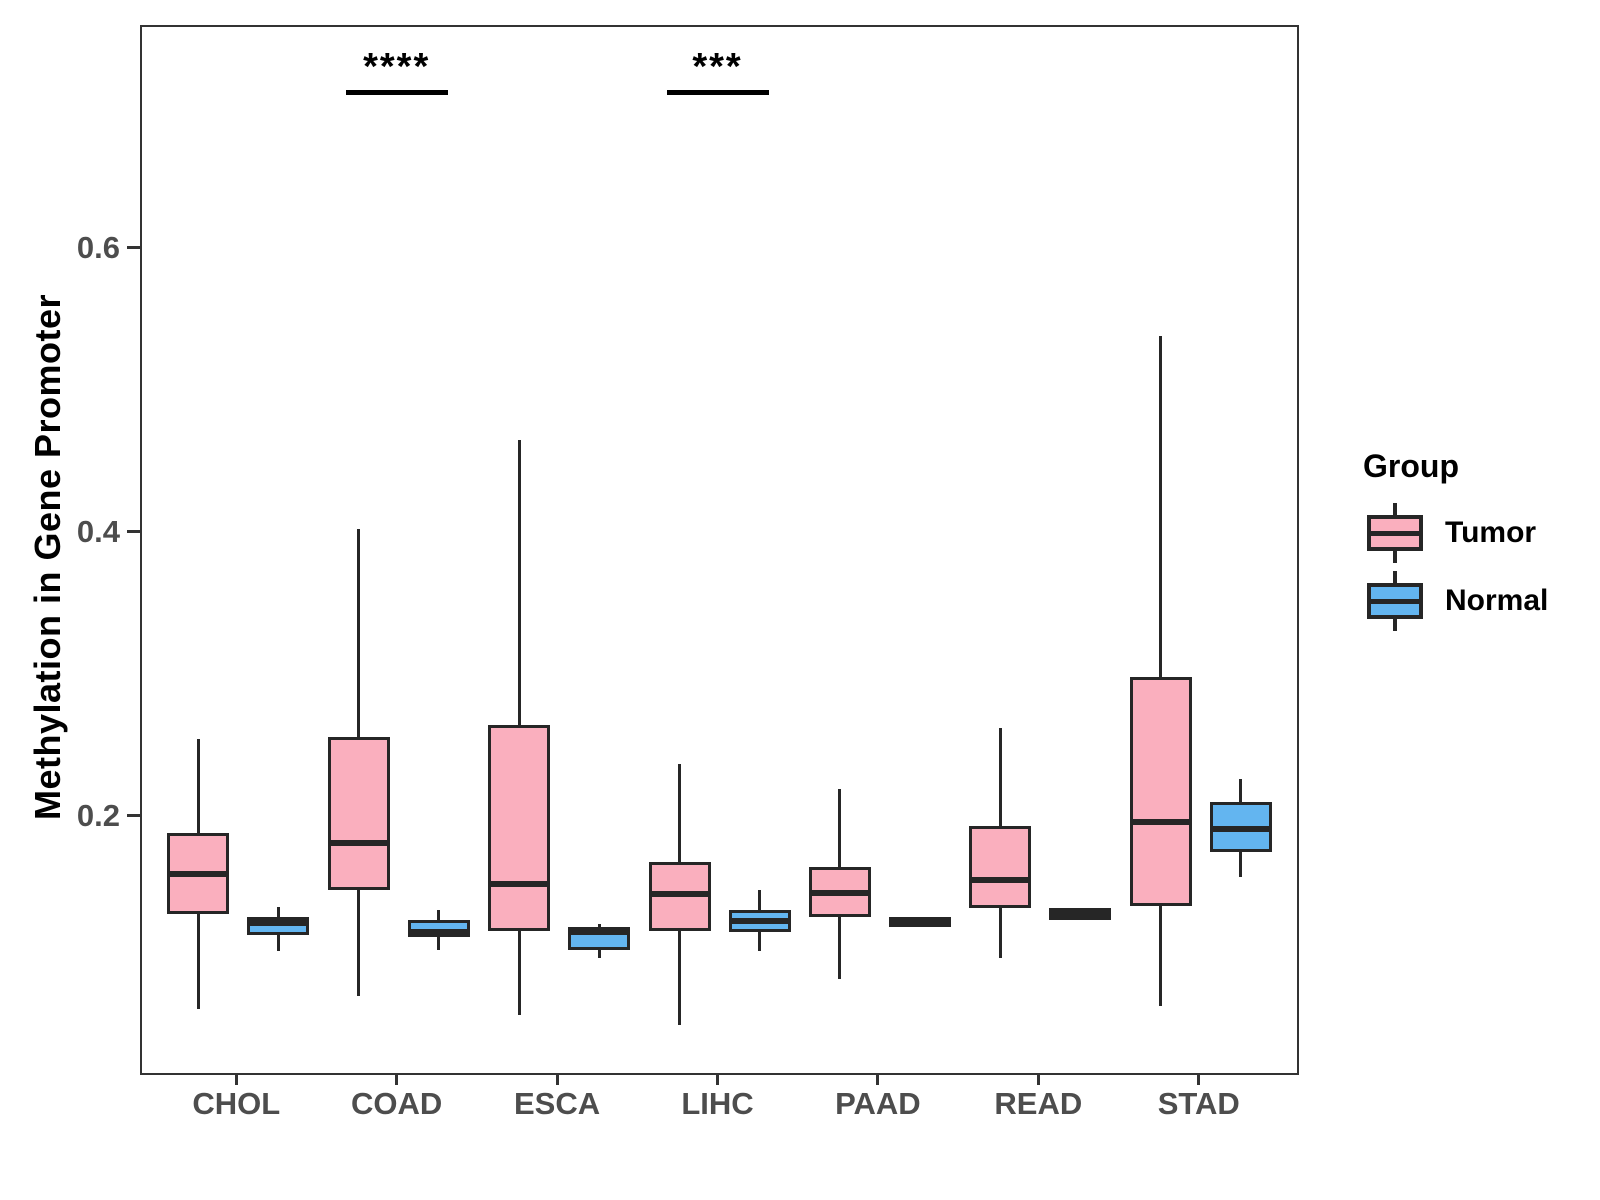  I want to click on median-tumor-ESCA, so click(519, 884).